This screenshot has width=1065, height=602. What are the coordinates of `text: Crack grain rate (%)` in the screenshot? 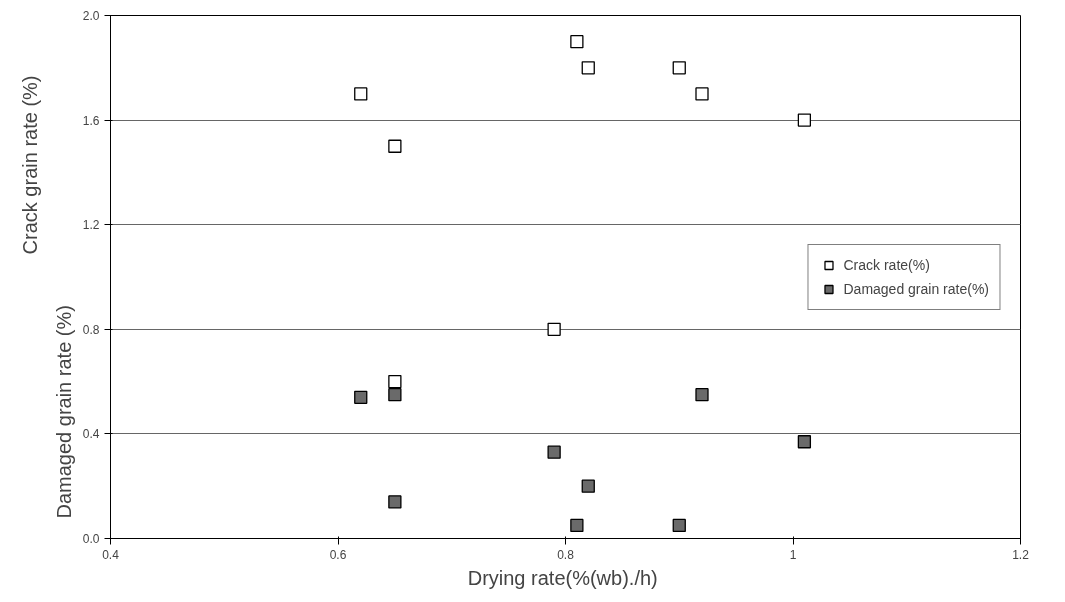 It's located at (29, 165).